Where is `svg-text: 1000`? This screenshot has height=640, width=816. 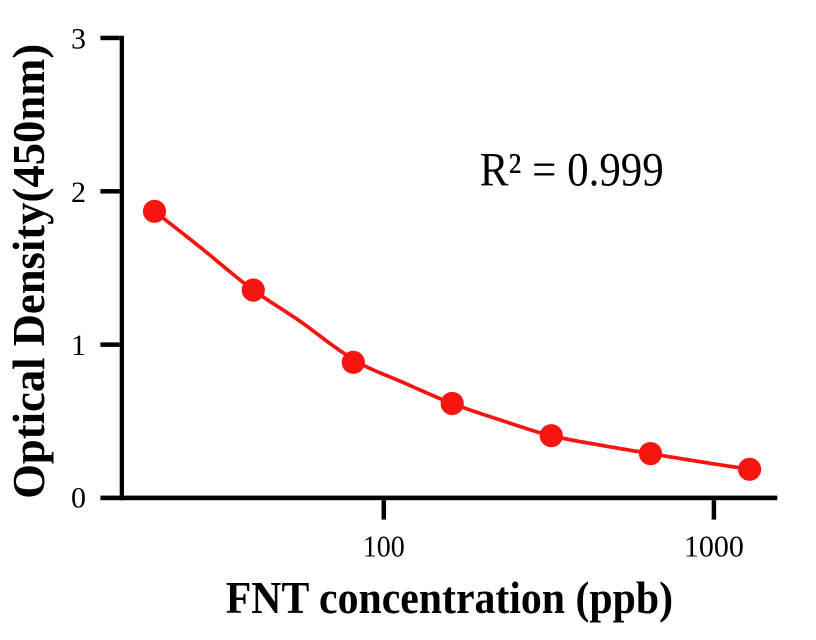 svg-text: 1000 is located at coordinates (714, 545).